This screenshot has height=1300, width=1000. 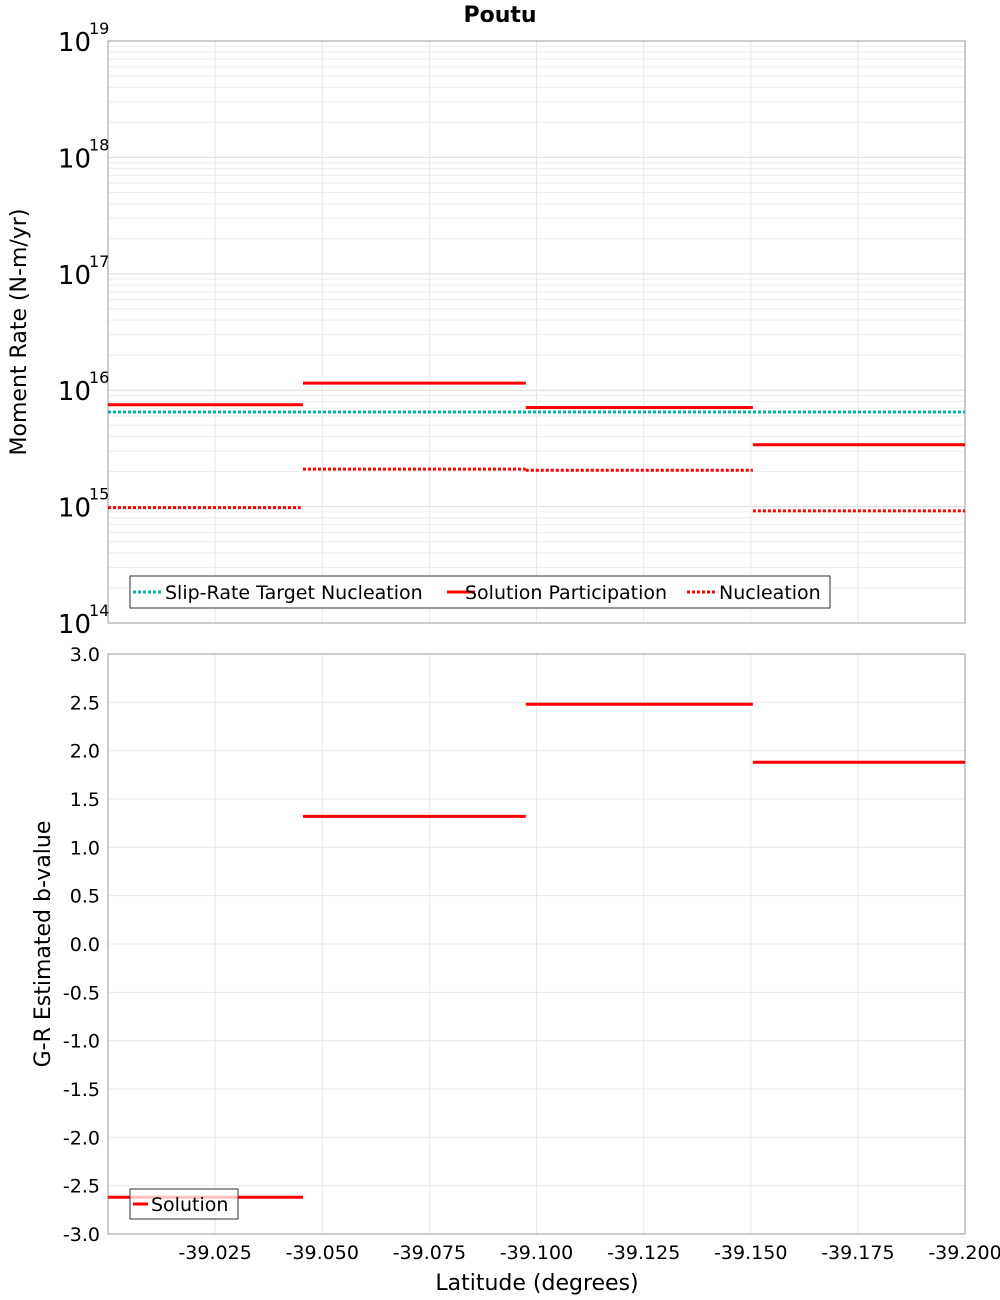 I want to click on x-tick-label: -39.025, so click(x=214, y=1253).